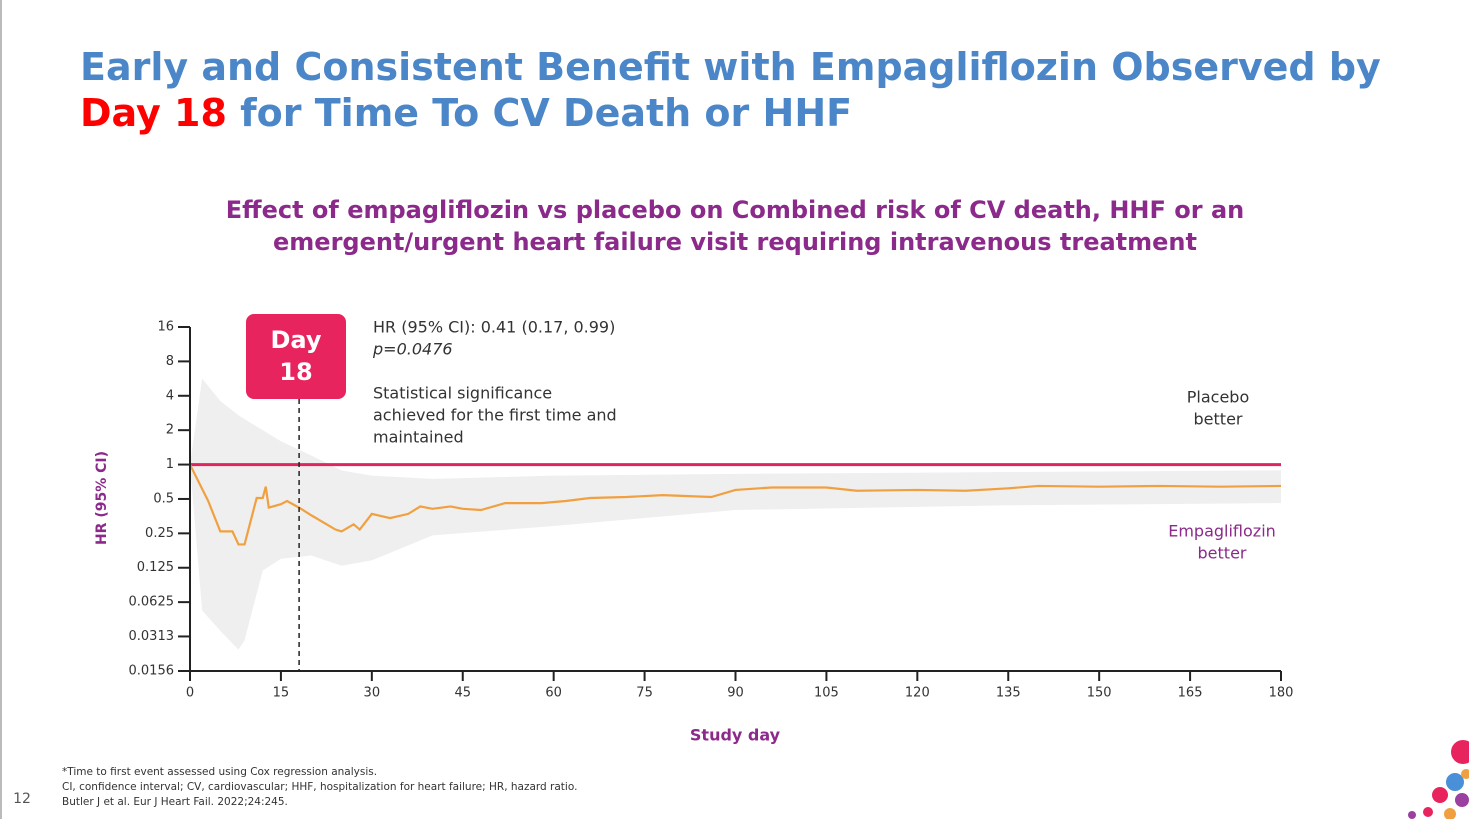 The width and height of the screenshot is (1469, 819). What do you see at coordinates (1281, 693) in the screenshot?
I see `x-tick-label: 180` at bounding box center [1281, 693].